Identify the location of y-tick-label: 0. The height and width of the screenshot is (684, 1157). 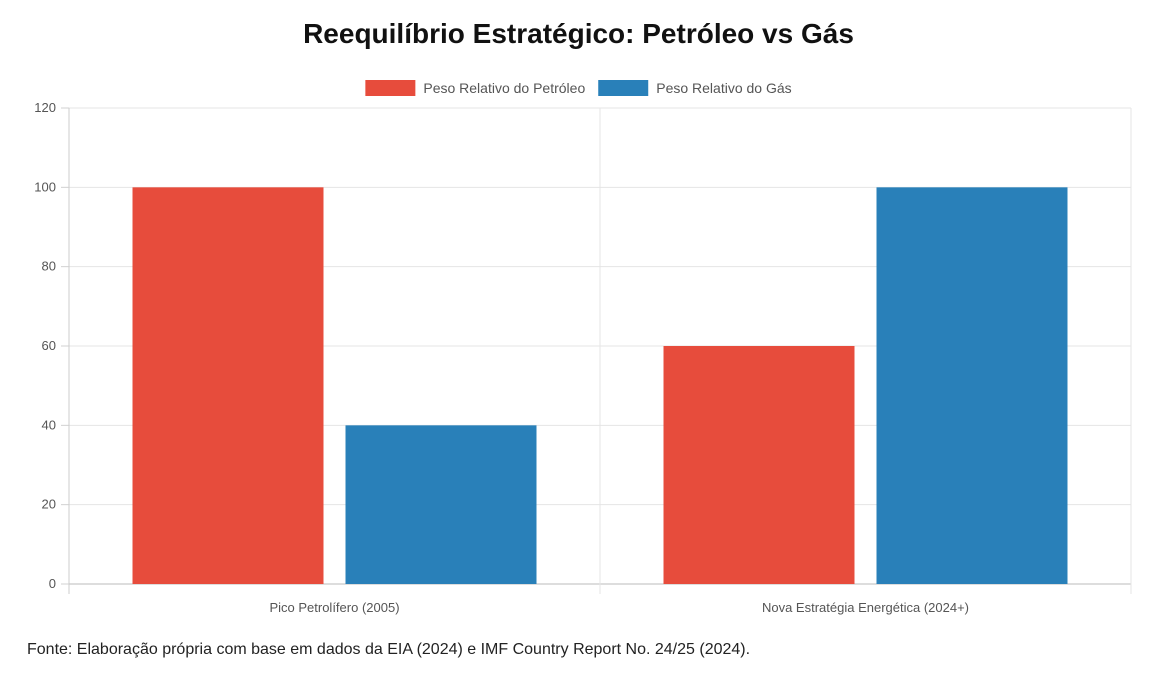
(52, 583).